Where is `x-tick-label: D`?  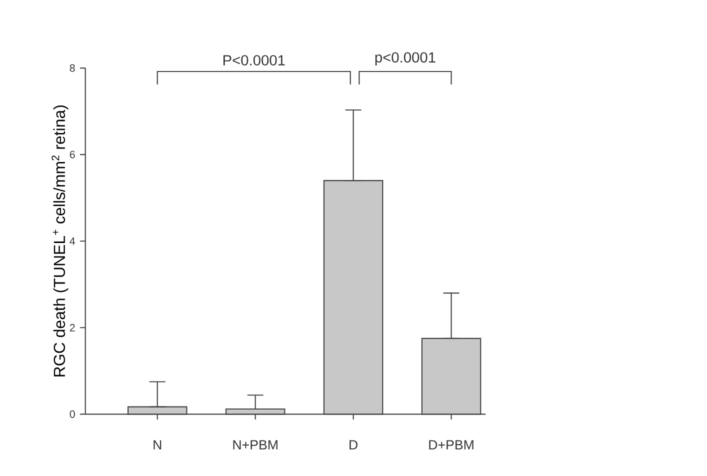
x-tick-label: D is located at coordinates (354, 445).